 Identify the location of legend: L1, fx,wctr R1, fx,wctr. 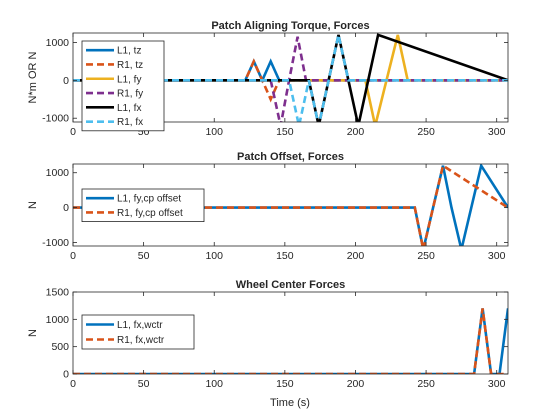
(138, 332).